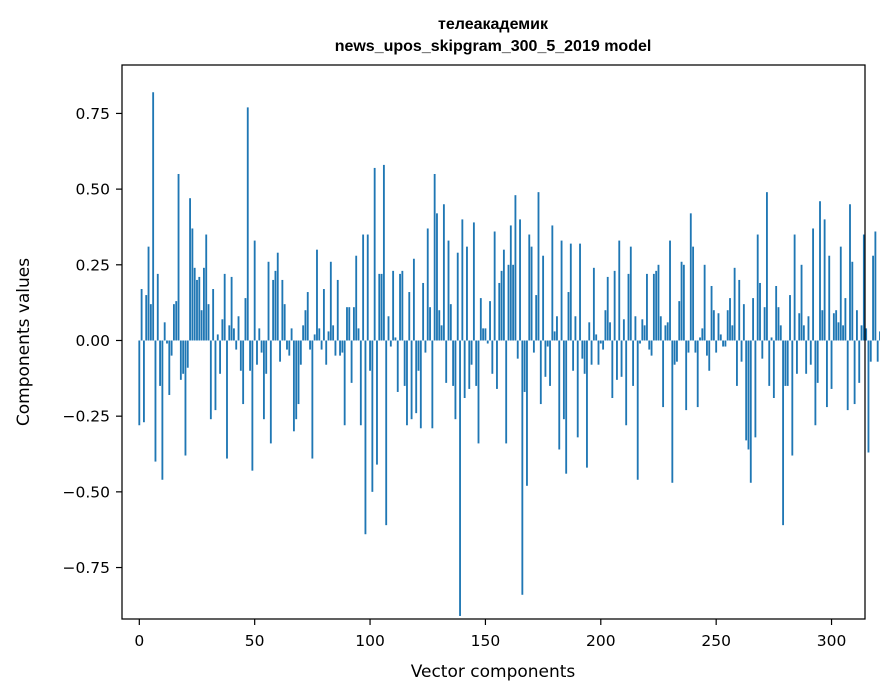 Image resolution: width=880 pixels, height=696 pixels. Describe the element at coordinates (493, 24) in the screenshot. I see `chart-title: телеакадемик` at that location.